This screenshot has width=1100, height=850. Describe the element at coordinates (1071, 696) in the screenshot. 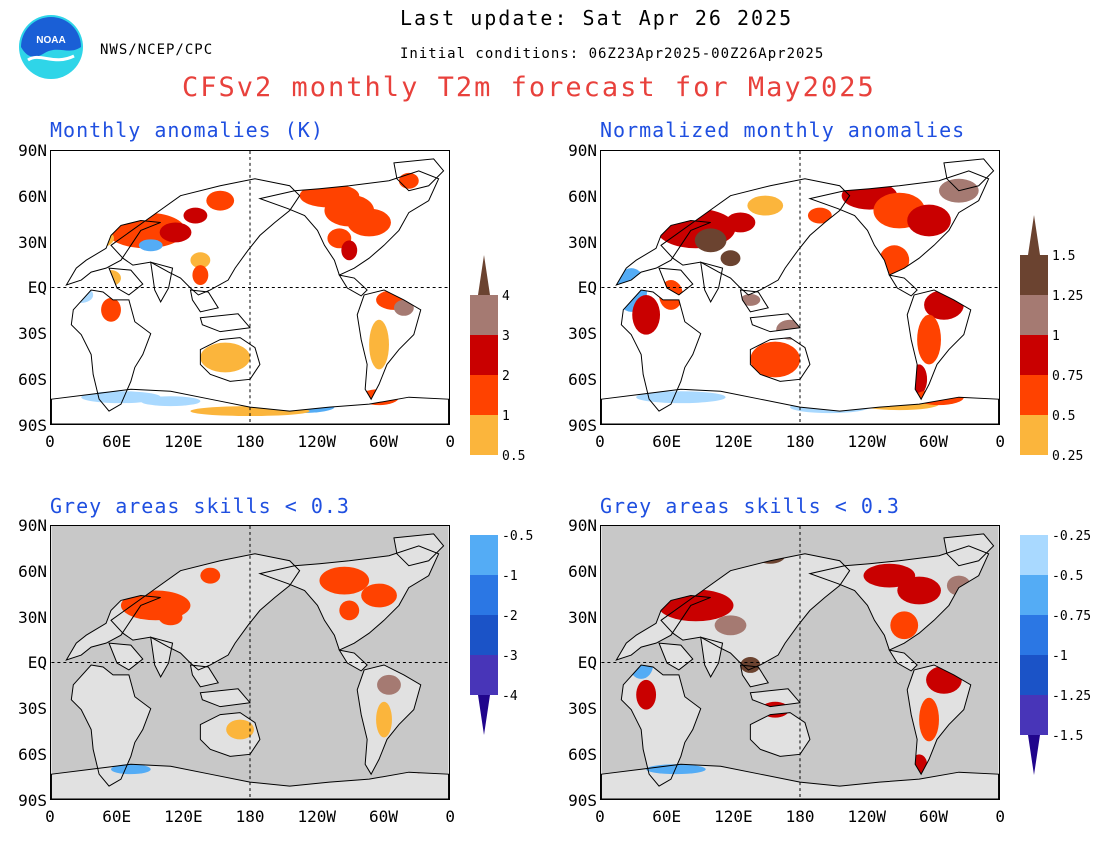

I see `colorbar-label: -1.25` at that location.